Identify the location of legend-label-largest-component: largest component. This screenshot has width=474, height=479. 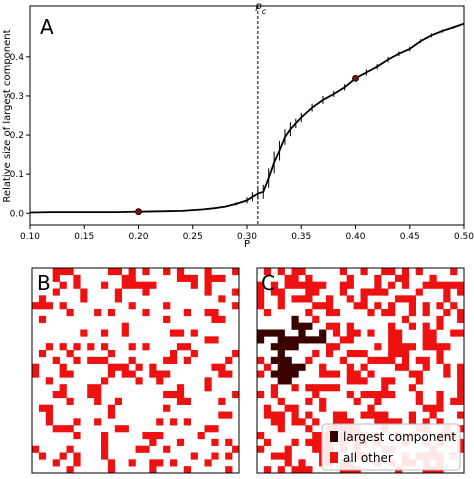
(399, 437).